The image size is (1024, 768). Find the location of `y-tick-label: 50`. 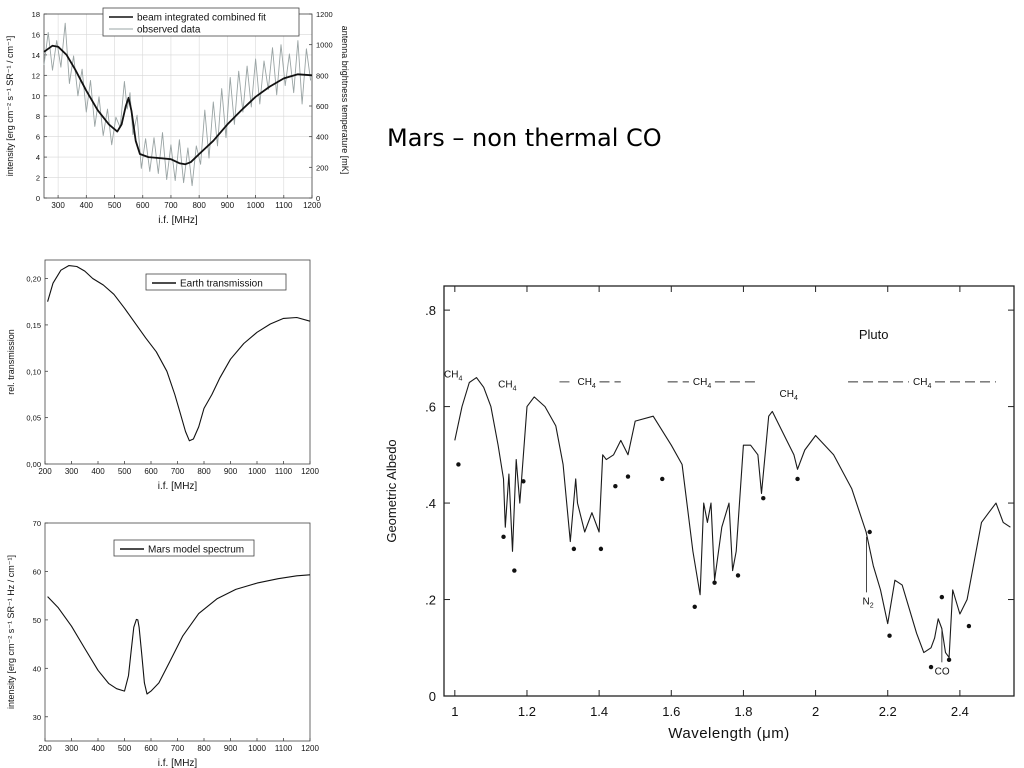

y-tick-label: 50 is located at coordinates (37, 620).